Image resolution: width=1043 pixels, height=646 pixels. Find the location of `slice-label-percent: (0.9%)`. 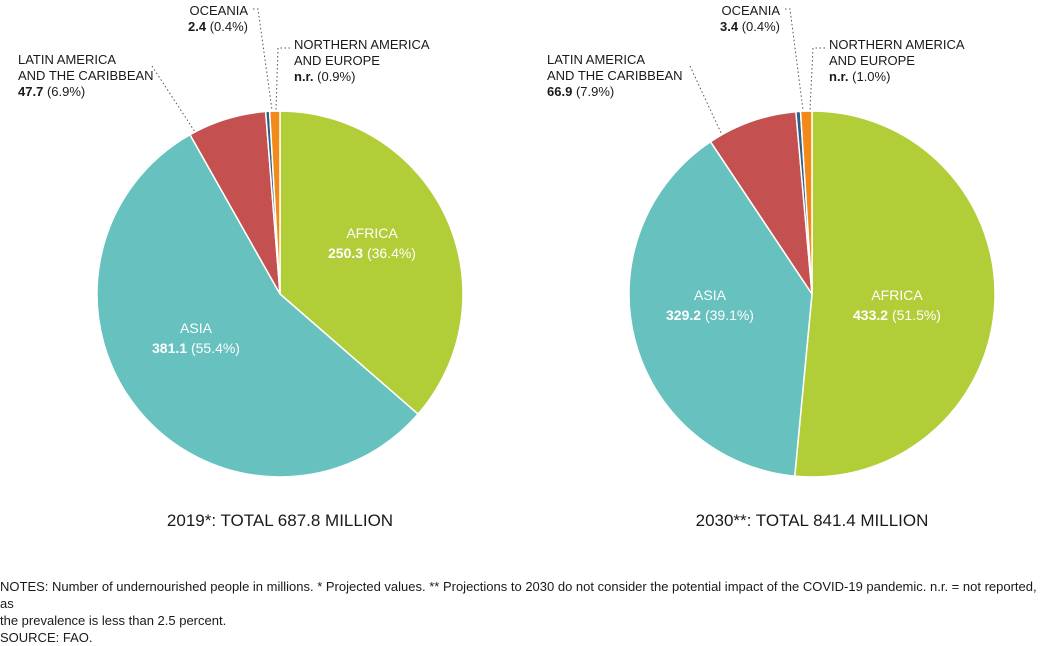

slice-label-percent: (0.9%) is located at coordinates (336, 76).